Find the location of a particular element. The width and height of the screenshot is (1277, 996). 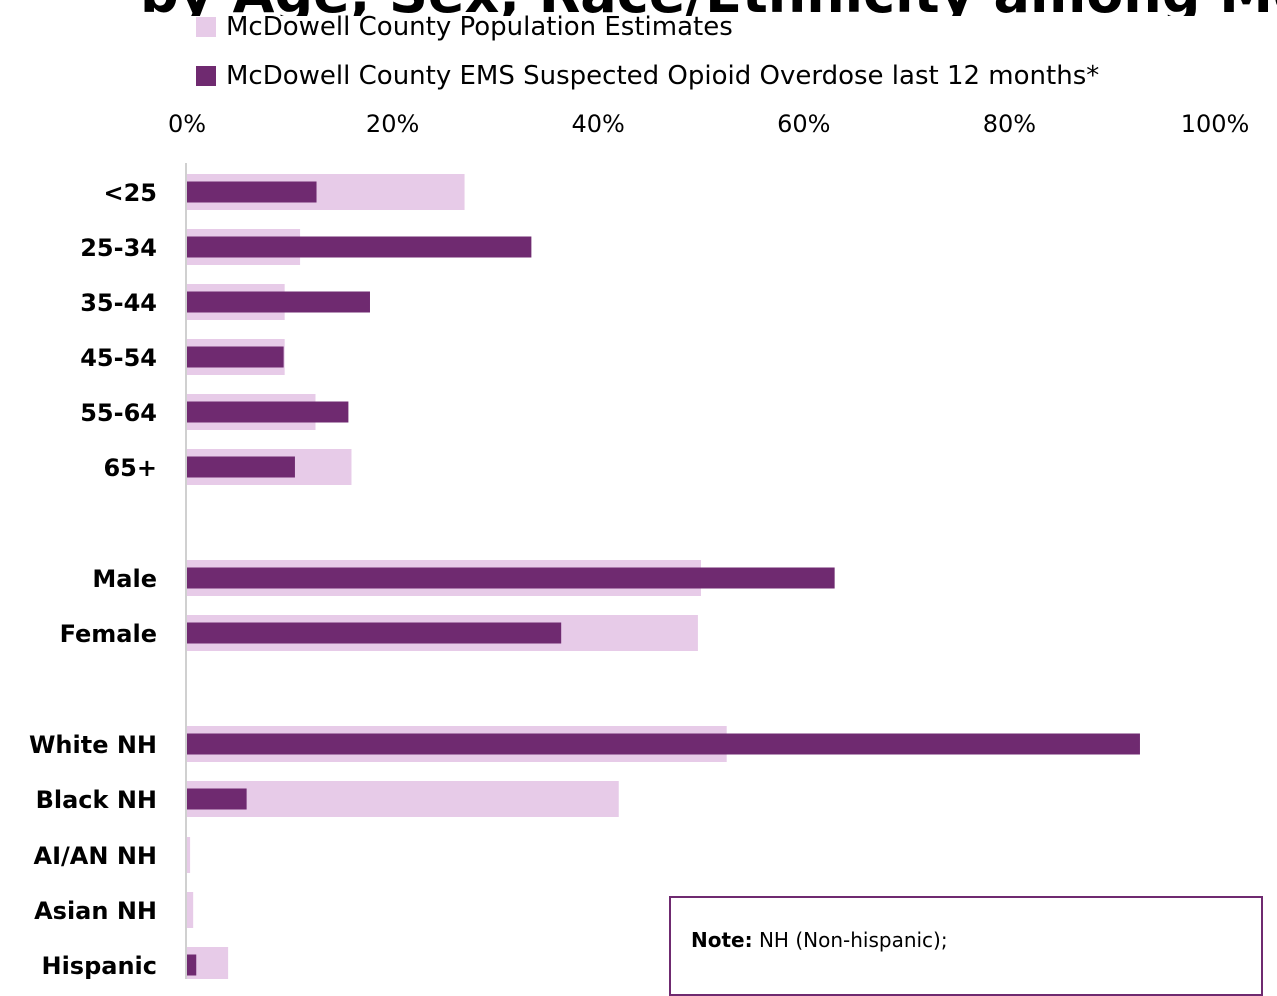

legend-swatch-ems is located at coordinates (206, 76).